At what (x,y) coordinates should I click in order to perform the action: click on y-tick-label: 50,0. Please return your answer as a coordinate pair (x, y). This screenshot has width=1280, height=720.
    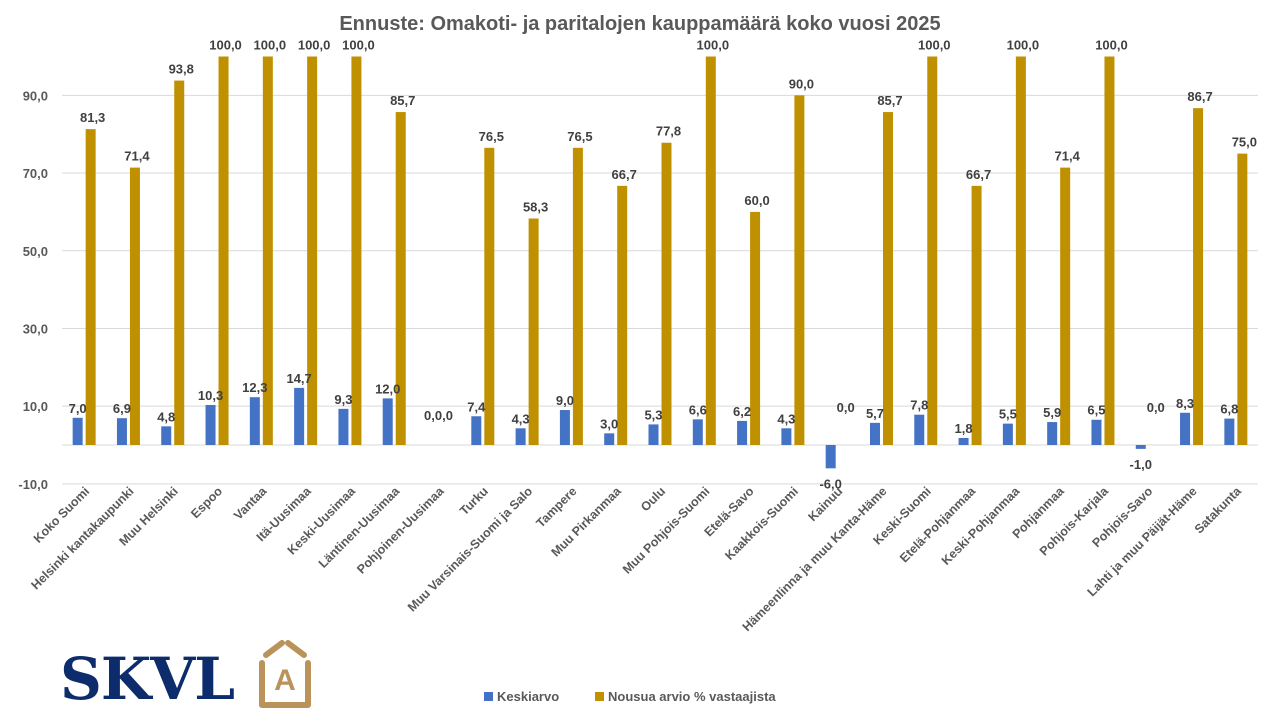
    Looking at the image, I should click on (35, 251).